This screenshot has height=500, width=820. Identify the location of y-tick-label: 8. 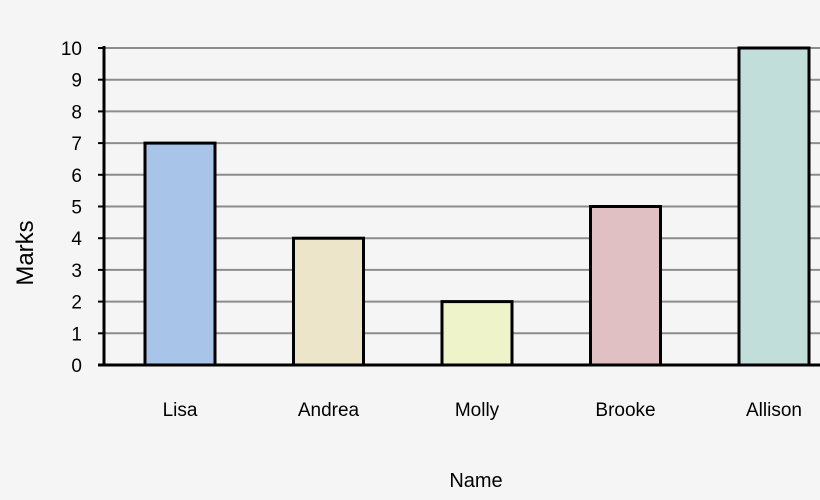
(76, 112).